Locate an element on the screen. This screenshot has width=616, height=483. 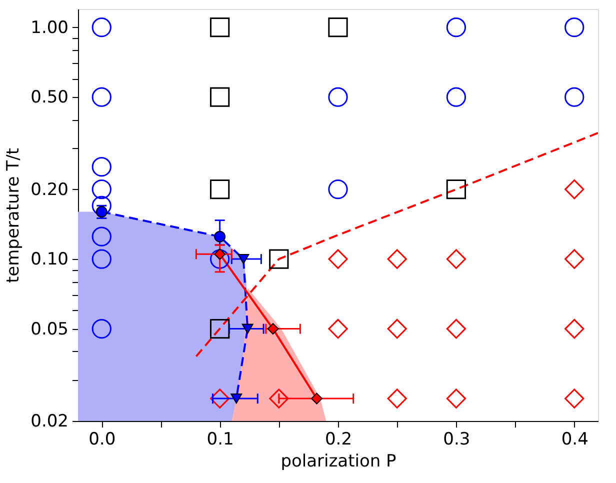
y-tick-label: 0.05 is located at coordinates (49, 329).